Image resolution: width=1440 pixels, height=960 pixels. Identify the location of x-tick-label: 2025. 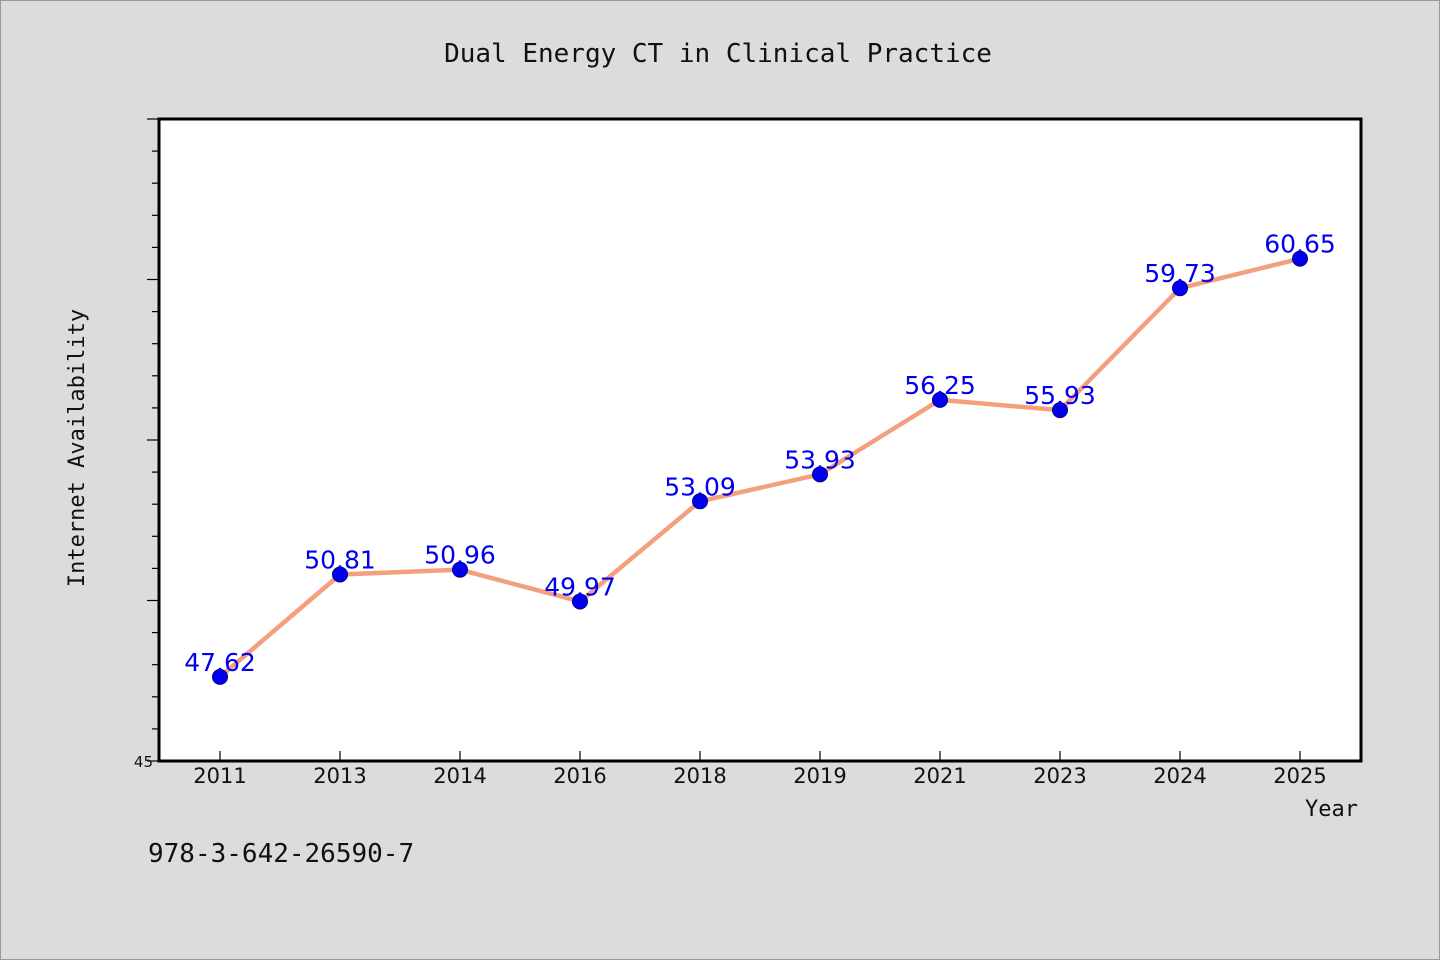
(1299, 776).